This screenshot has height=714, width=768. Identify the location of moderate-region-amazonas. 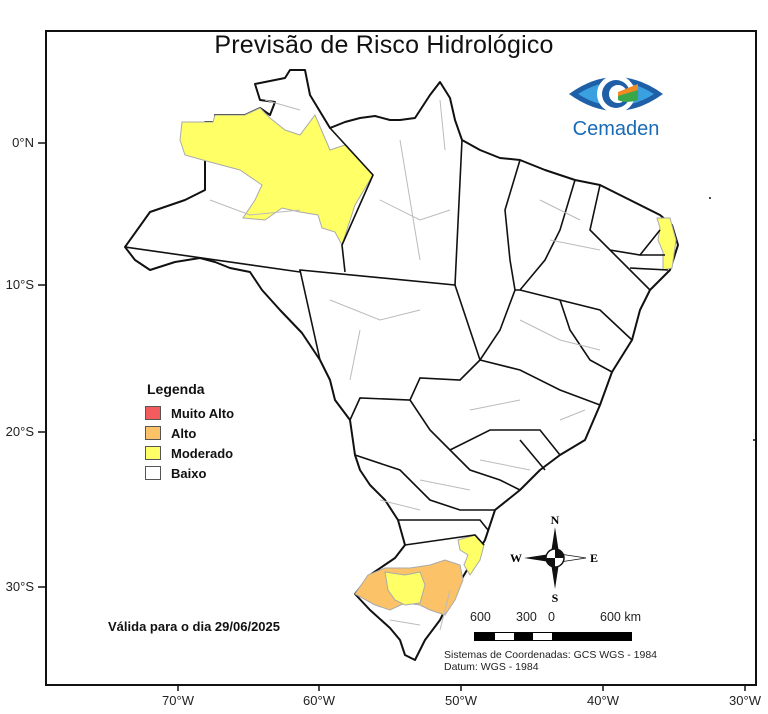
(276, 177).